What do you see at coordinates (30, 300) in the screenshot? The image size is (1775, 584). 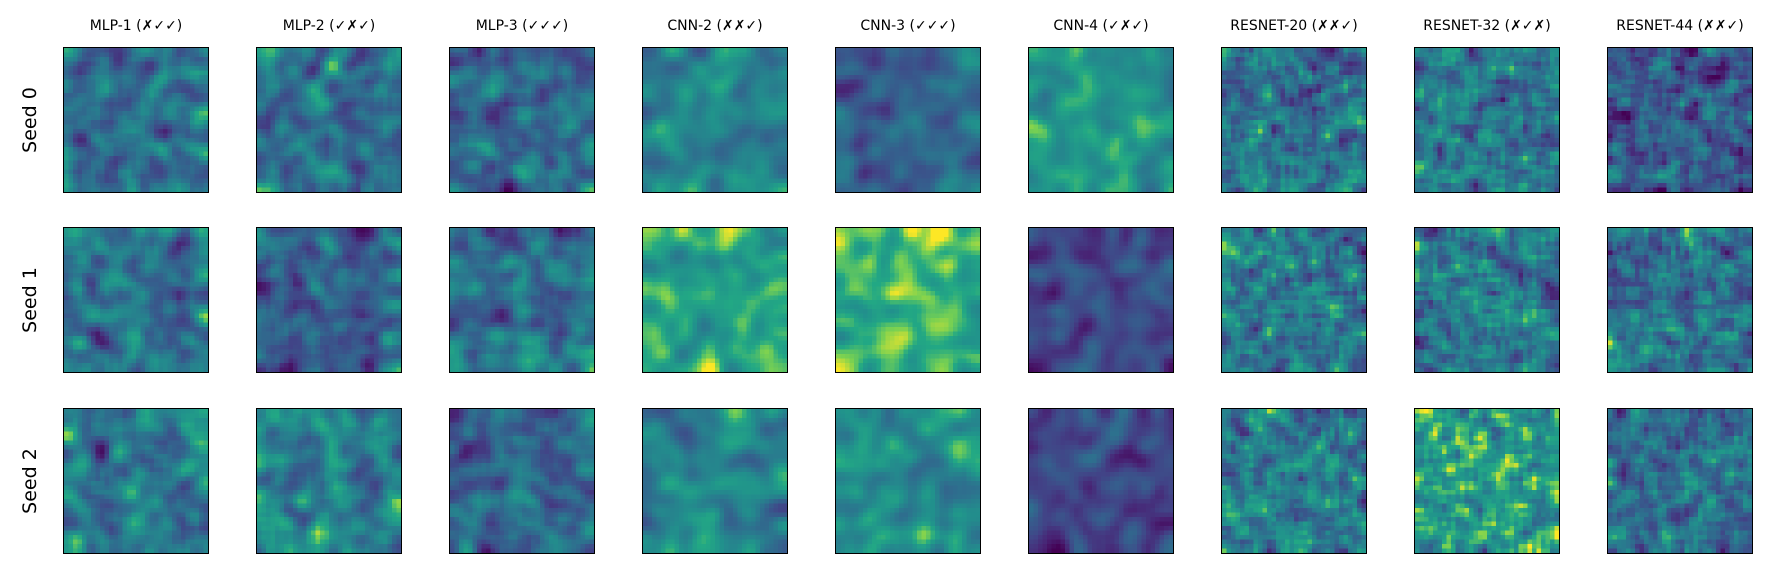 I see `row-label: Seed 1` at bounding box center [30, 300].